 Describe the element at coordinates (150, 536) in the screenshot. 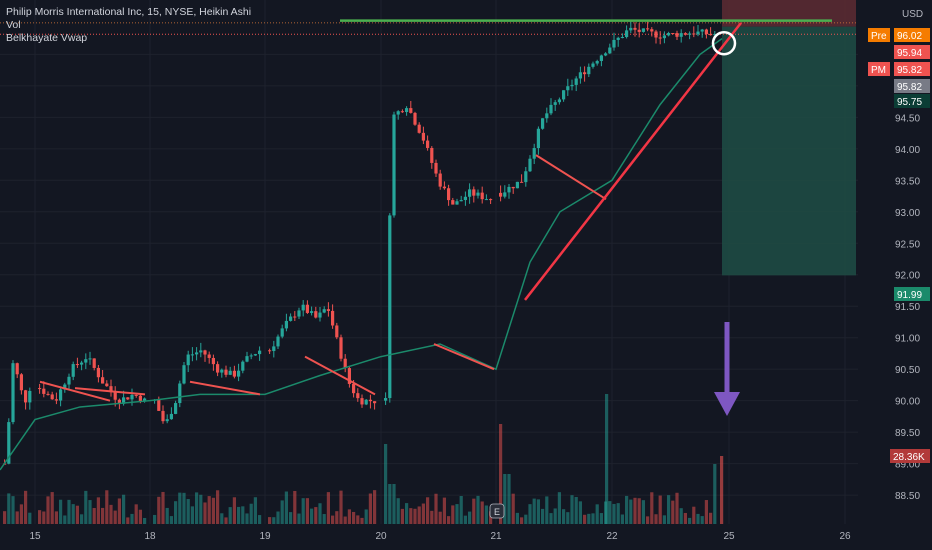

I see `time-tick-label: 18` at that location.